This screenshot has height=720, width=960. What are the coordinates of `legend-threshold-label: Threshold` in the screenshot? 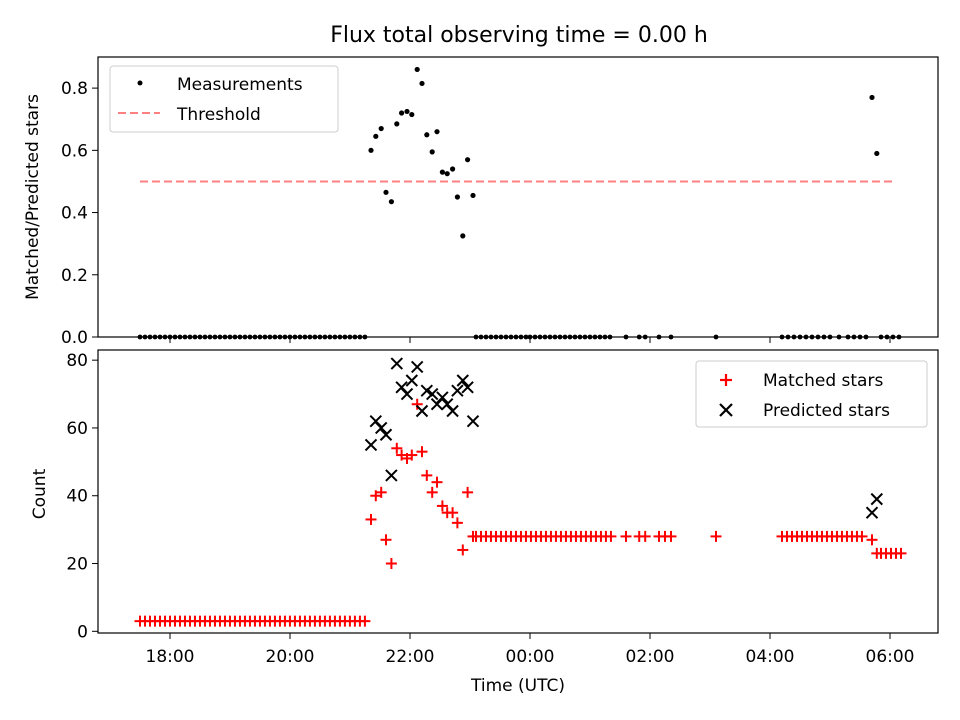 It's located at (218, 115).